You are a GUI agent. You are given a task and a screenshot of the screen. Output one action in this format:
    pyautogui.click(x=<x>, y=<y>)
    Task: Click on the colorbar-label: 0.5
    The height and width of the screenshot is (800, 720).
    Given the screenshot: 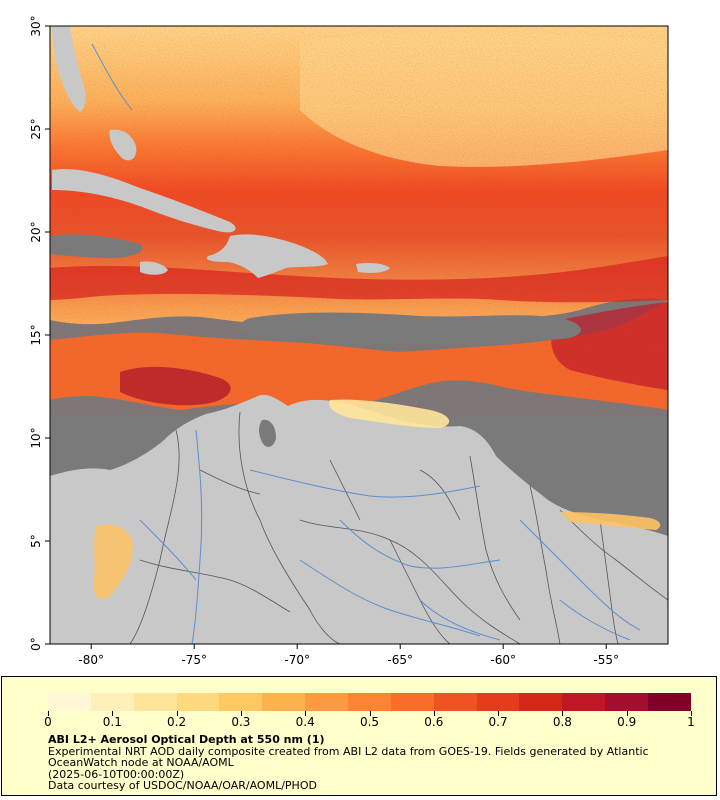 What is the action you would take?
    pyautogui.click(x=369, y=722)
    